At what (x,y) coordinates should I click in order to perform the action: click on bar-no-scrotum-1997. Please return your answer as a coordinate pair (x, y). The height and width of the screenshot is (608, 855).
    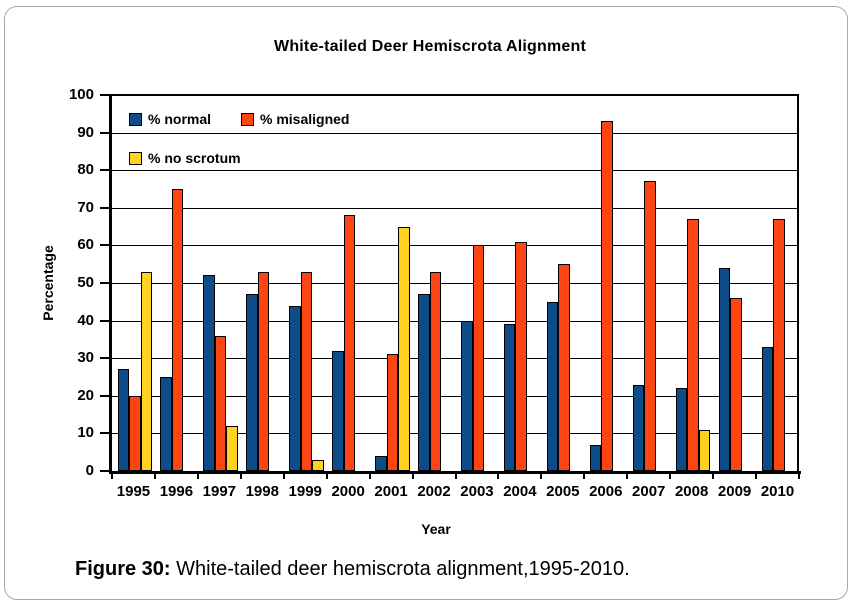
    Looking at the image, I should click on (232, 448).